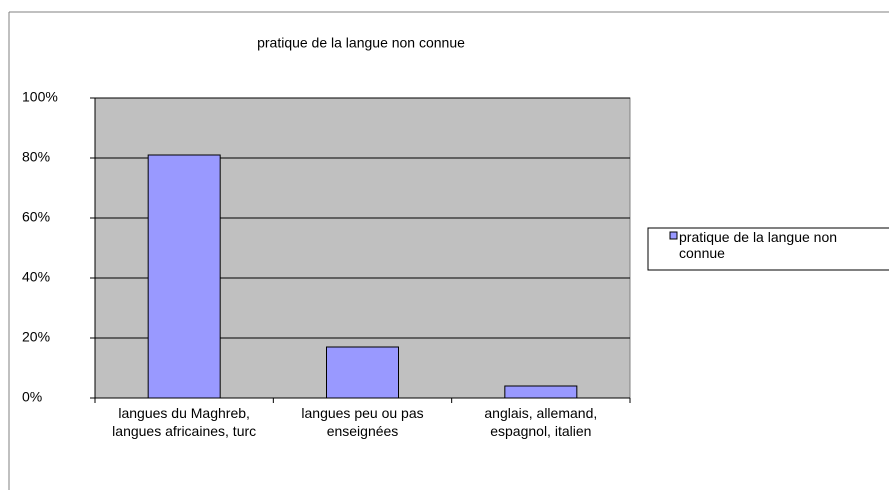 The height and width of the screenshot is (490, 889). Describe the element at coordinates (673, 235) in the screenshot. I see `legend-swatch` at that location.